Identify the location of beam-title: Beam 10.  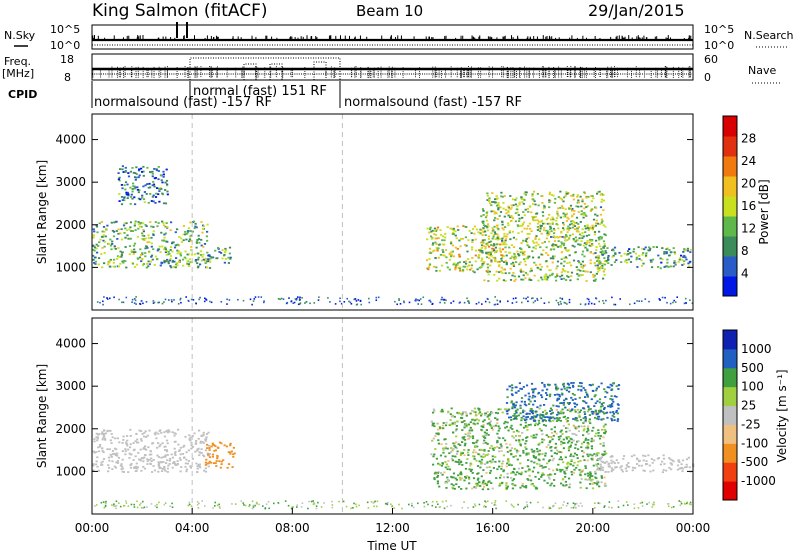
(389, 11).